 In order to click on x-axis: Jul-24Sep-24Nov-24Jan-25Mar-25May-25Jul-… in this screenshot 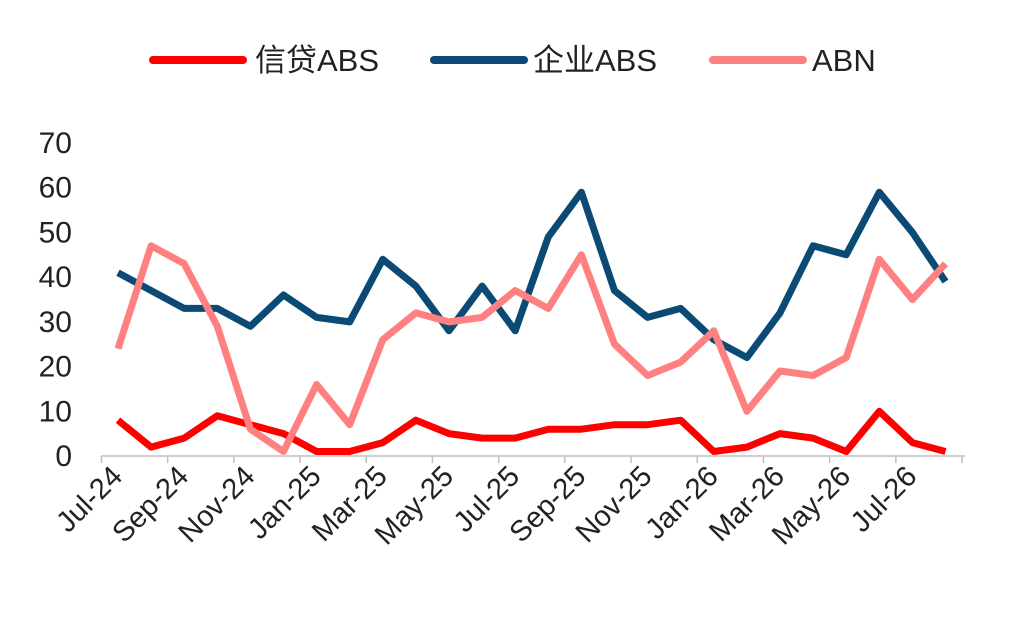, I will do `click(507, 503)`.